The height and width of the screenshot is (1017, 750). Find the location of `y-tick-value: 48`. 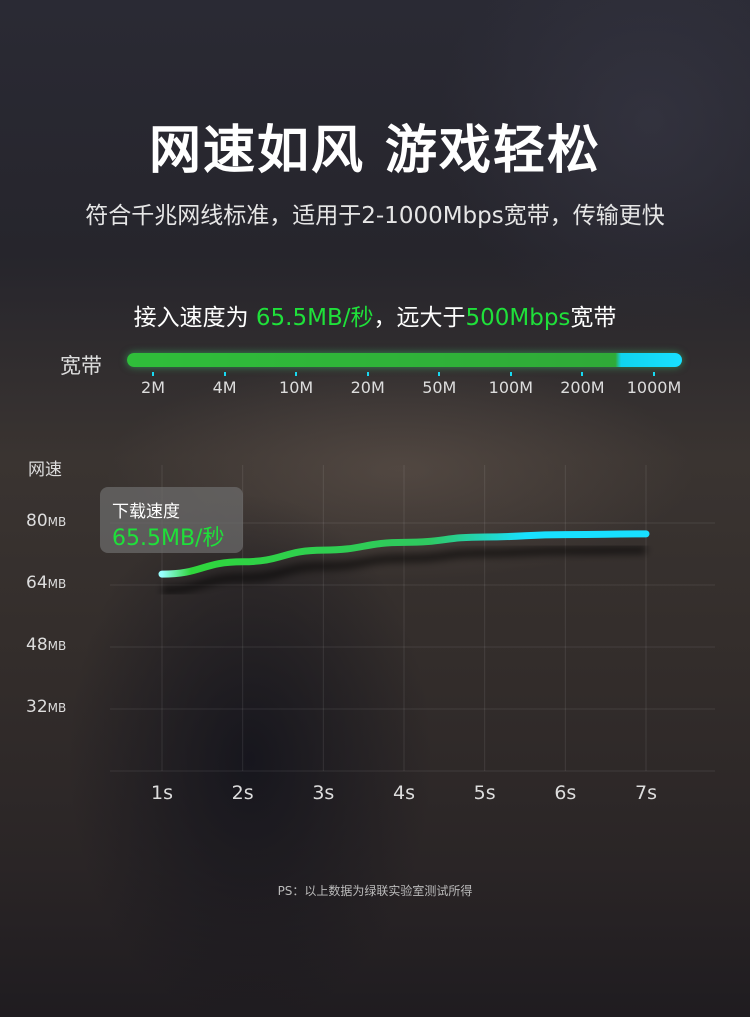

y-tick-value: 48 is located at coordinates (37, 645).